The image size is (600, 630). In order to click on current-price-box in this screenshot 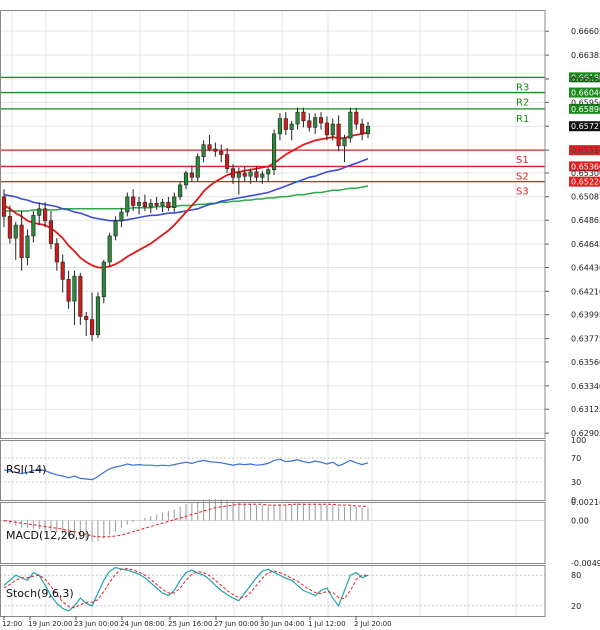, I will do `click(584, 126)`.